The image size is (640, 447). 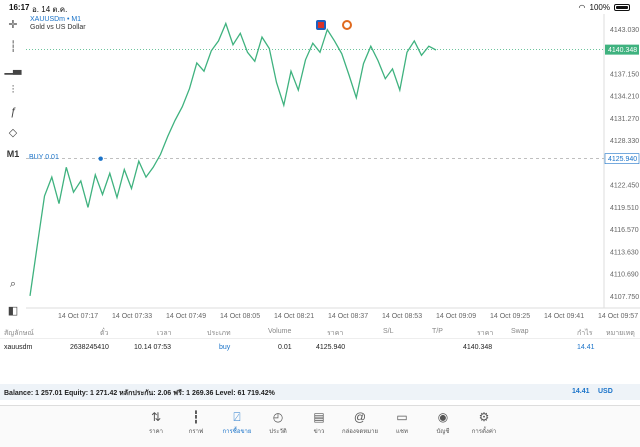 What do you see at coordinates (13, 68) in the screenshot?
I see `bars-icon: ▁▃` at bounding box center [13, 68].